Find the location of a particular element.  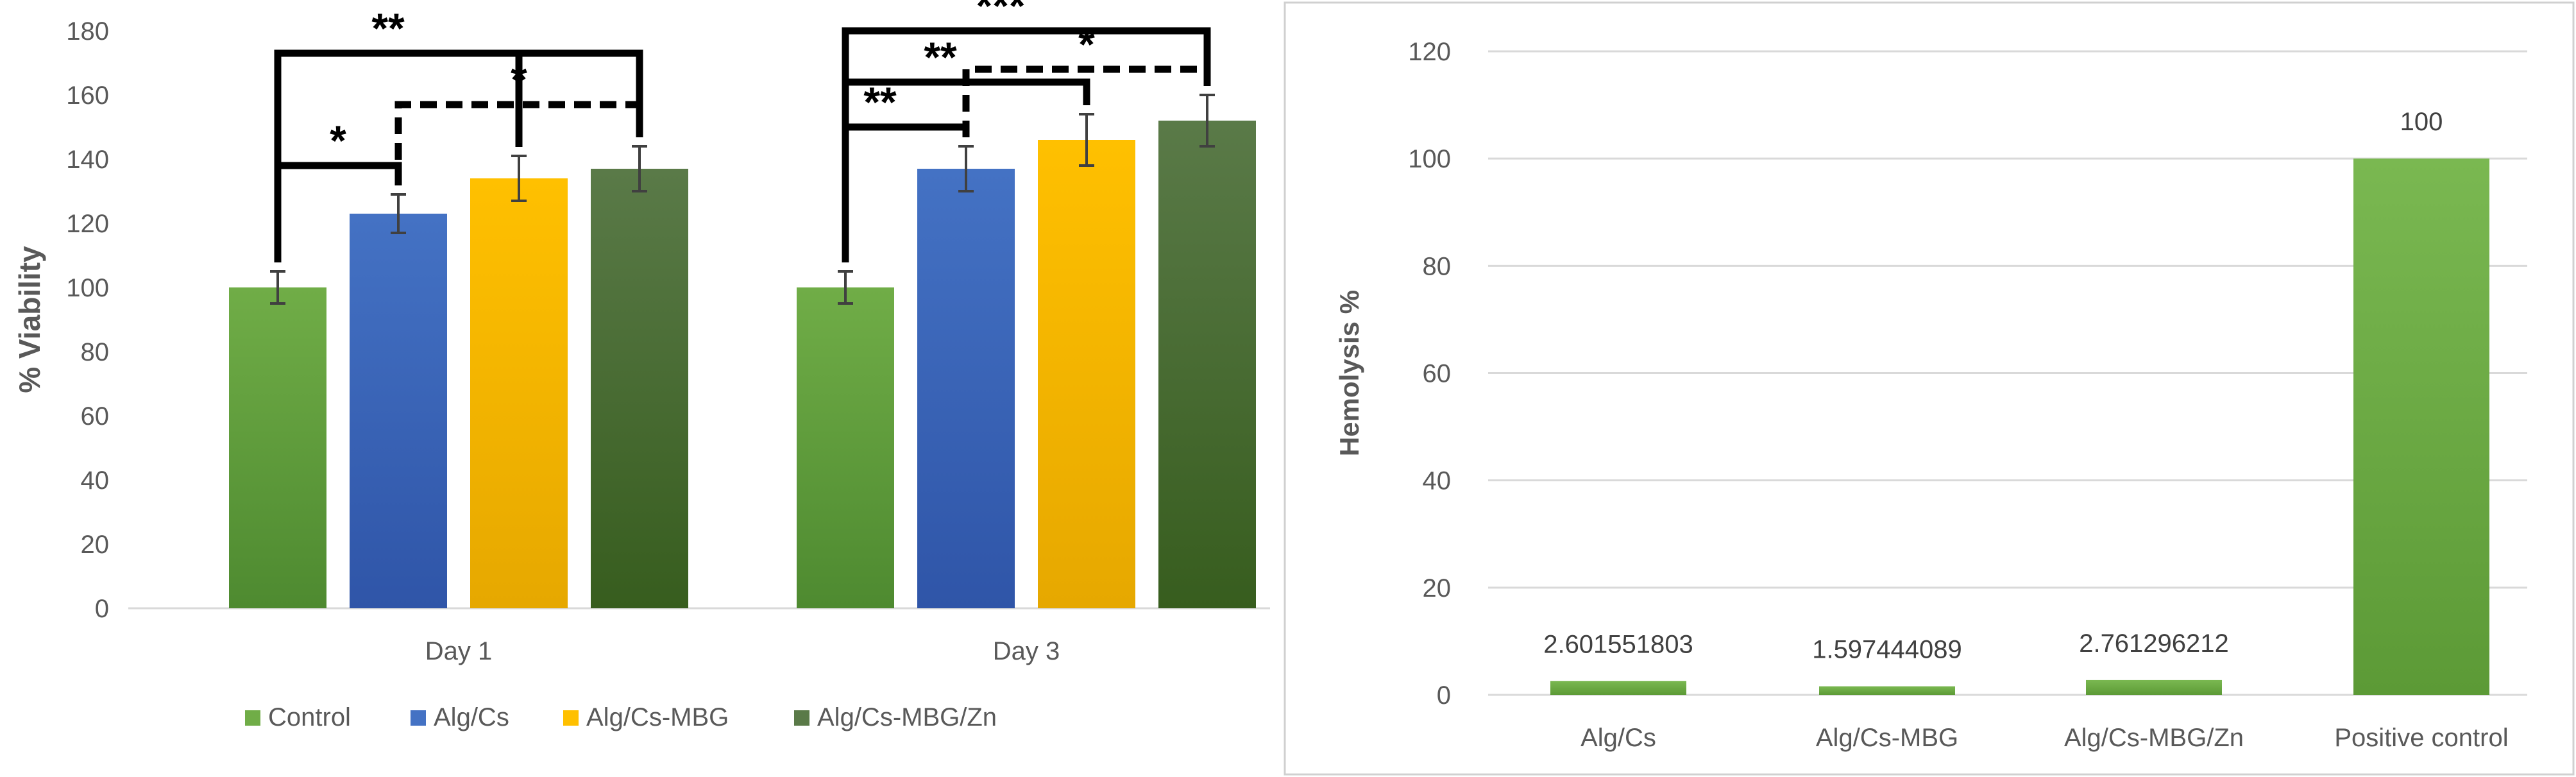

y-axis-label: Hemolysis % is located at coordinates (1349, 373).